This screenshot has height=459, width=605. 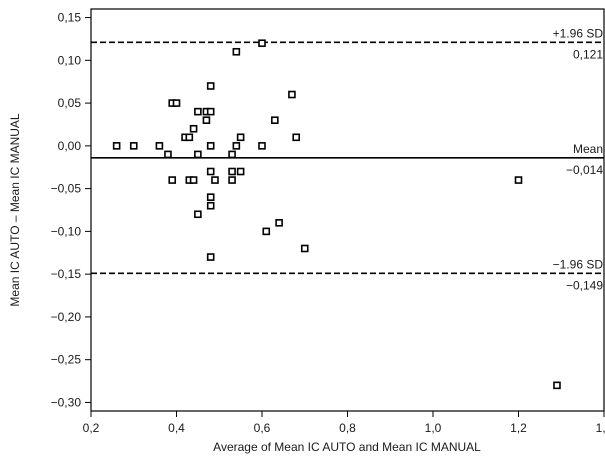 What do you see at coordinates (584, 285) in the screenshot?
I see `lower-limit-value: −0,149` at bounding box center [584, 285].